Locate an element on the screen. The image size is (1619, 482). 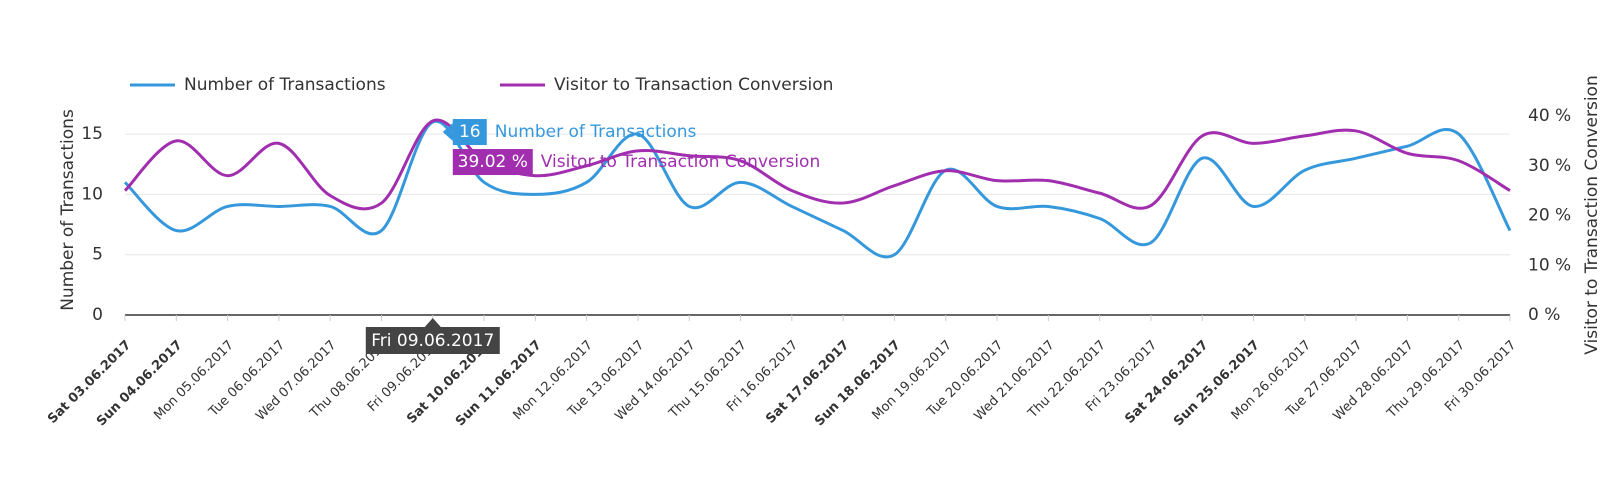
y-tick-label: 5 is located at coordinates (97, 255).